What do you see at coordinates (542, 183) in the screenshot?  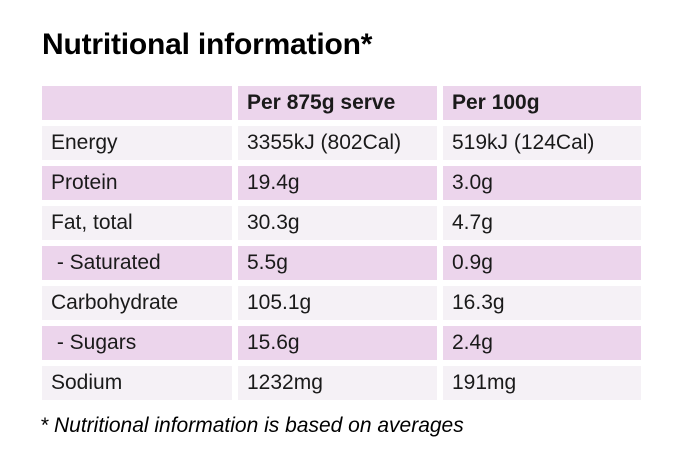 I see `per-100g-value: 3.0g` at bounding box center [542, 183].